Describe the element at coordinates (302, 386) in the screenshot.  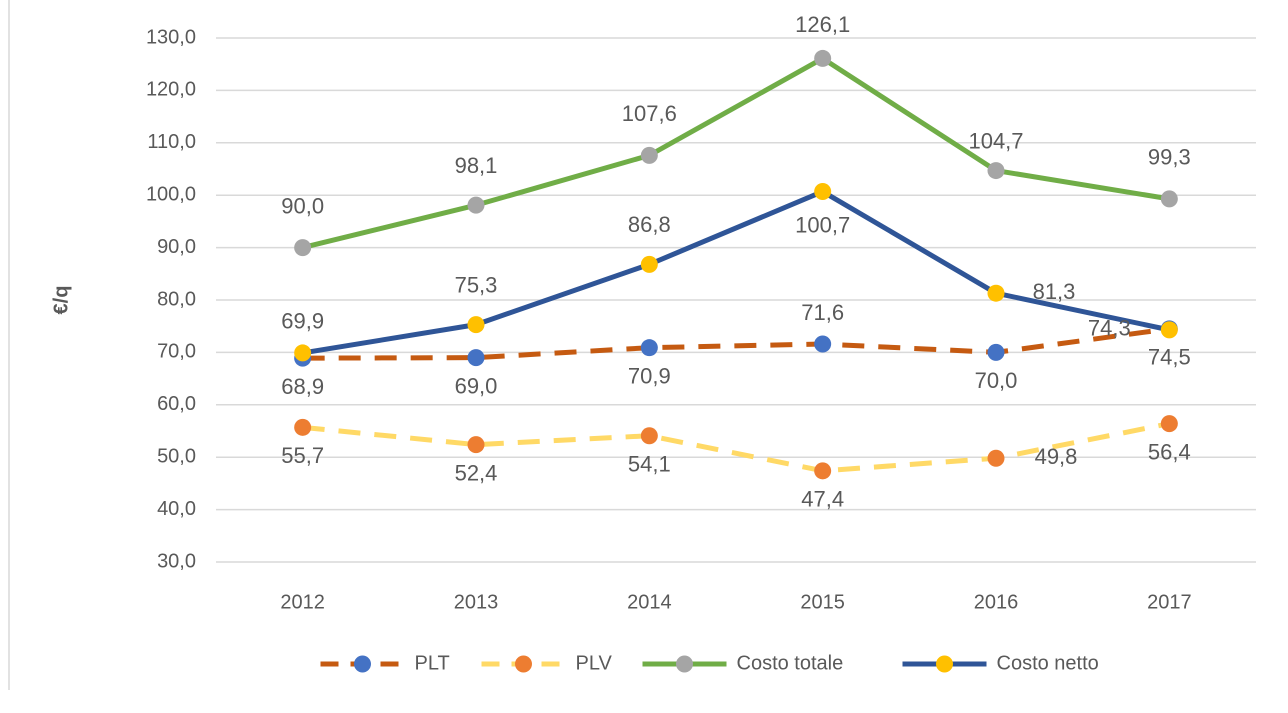
I see `data-label: 68,9` at that location.